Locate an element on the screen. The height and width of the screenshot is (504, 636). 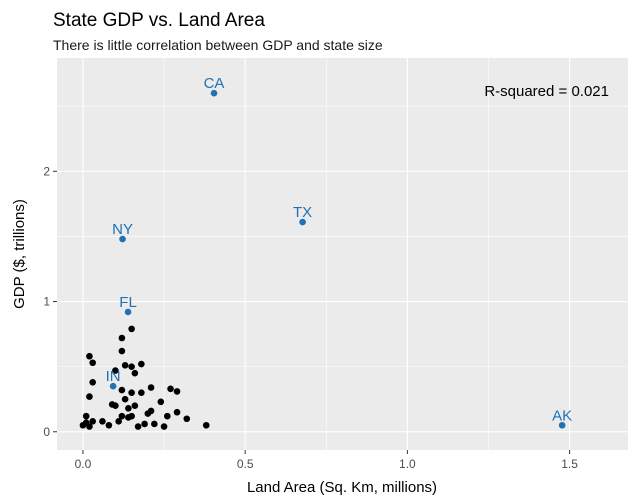
data-points is located at coordinates (144, 377).